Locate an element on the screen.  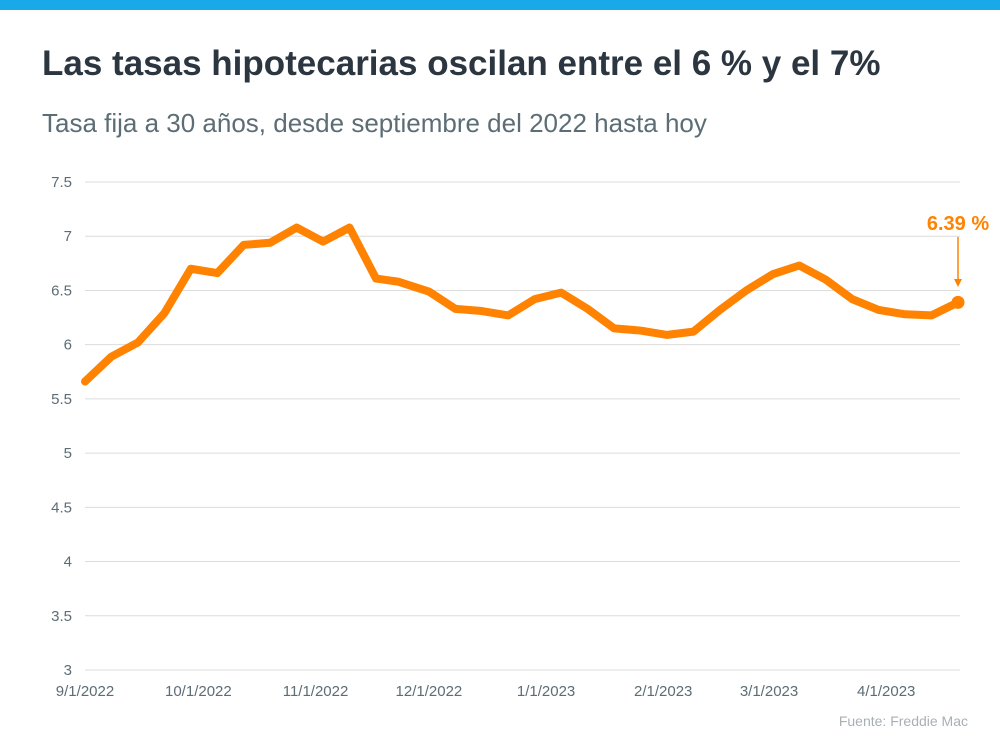
top-accent-bar is located at coordinates (500, 5).